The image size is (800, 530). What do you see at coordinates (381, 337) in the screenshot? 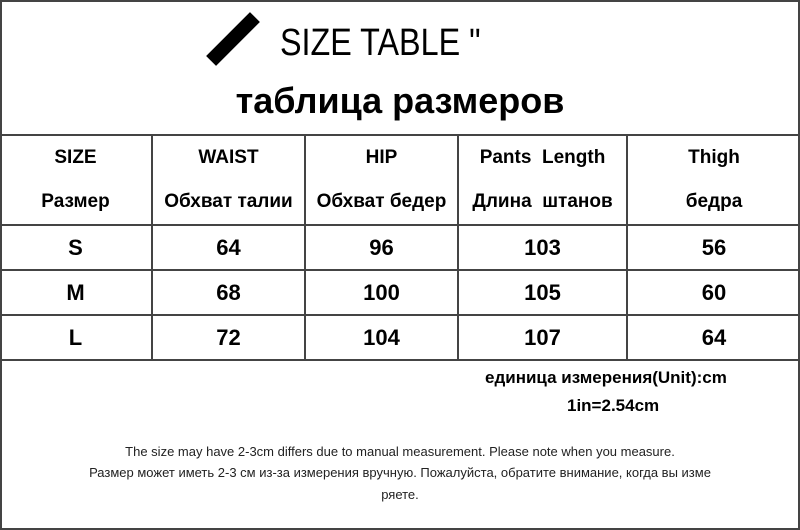
I see `cell-hip: 104` at bounding box center [381, 337].